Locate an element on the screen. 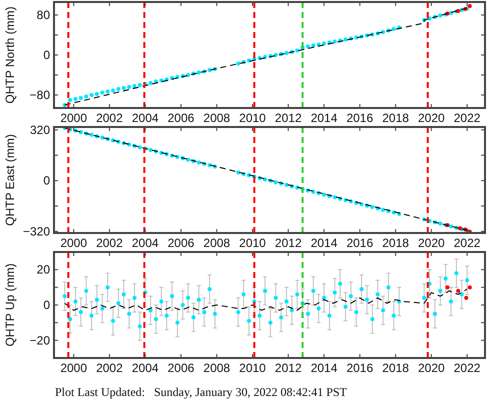 This screenshot has height=400, width=488. y-axis-title: QHTP Up (mm) is located at coordinates (10, 305).